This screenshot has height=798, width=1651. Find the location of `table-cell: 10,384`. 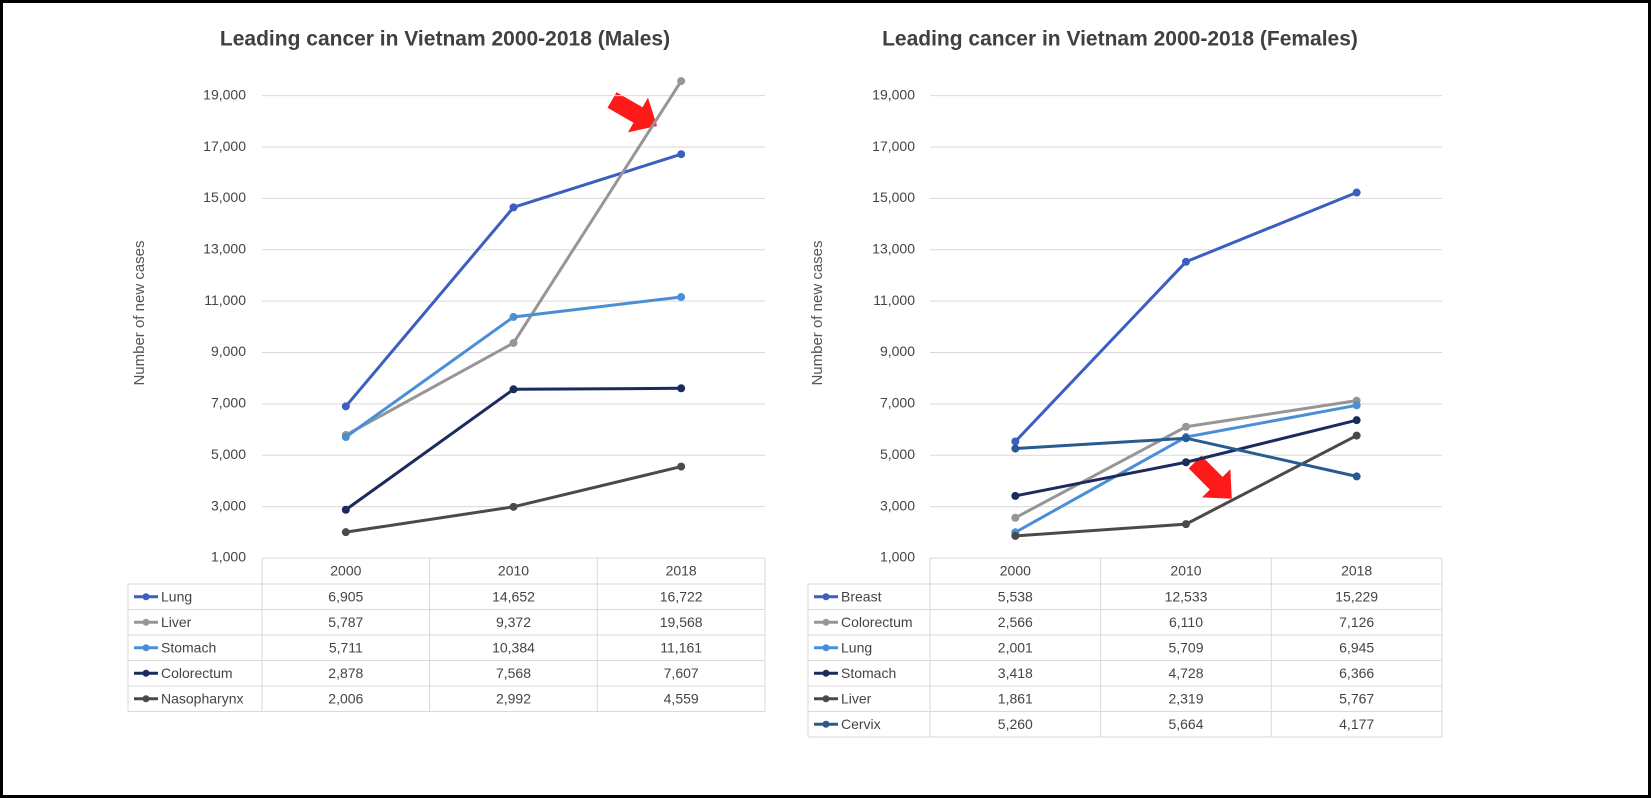

table-cell: 10,384 is located at coordinates (513, 647).